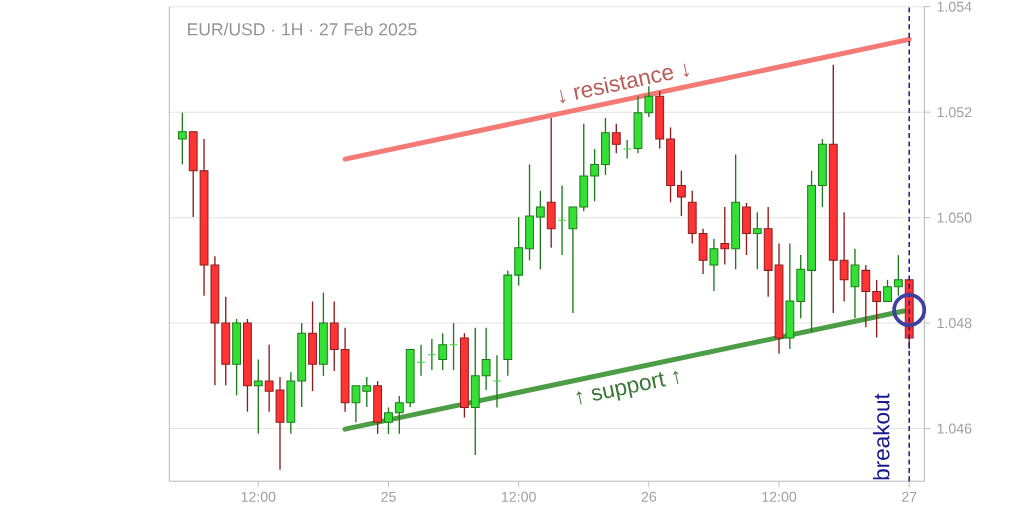  Describe the element at coordinates (302, 29) in the screenshot. I see `text: EUR/USD · 1H · 27 Feb 2025` at that location.